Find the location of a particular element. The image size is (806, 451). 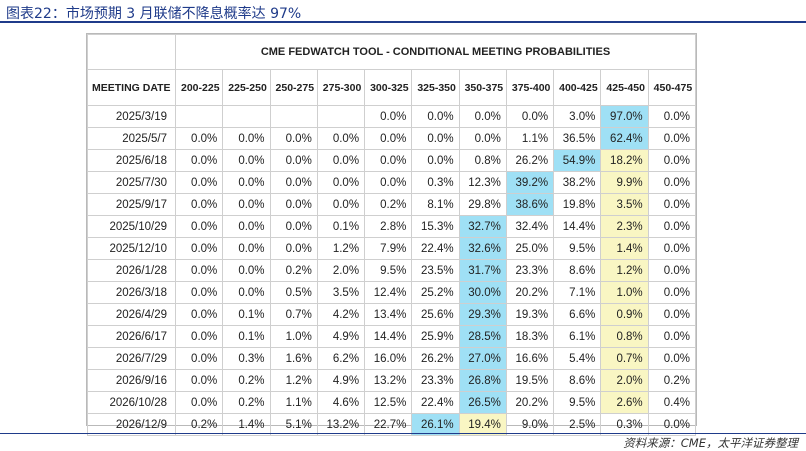

probability-cell: 7.9% is located at coordinates (388, 248).